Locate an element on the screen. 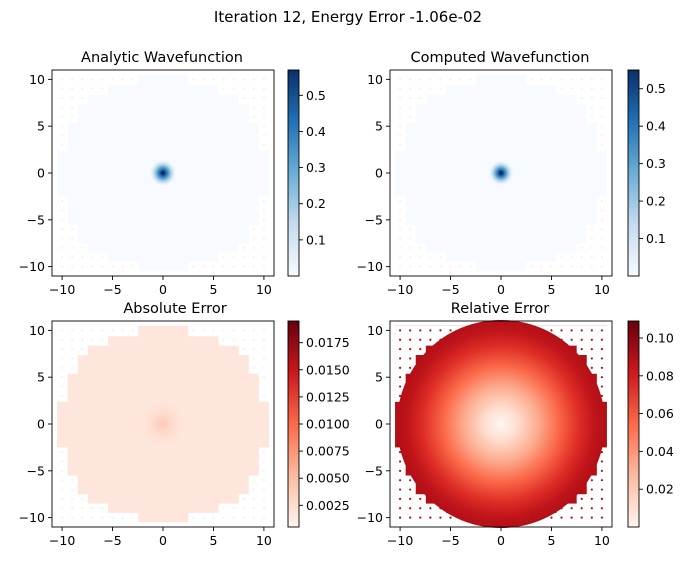 This screenshot has height=565, width=687. colorbar-tick-label: 0.04 is located at coordinates (660, 451).